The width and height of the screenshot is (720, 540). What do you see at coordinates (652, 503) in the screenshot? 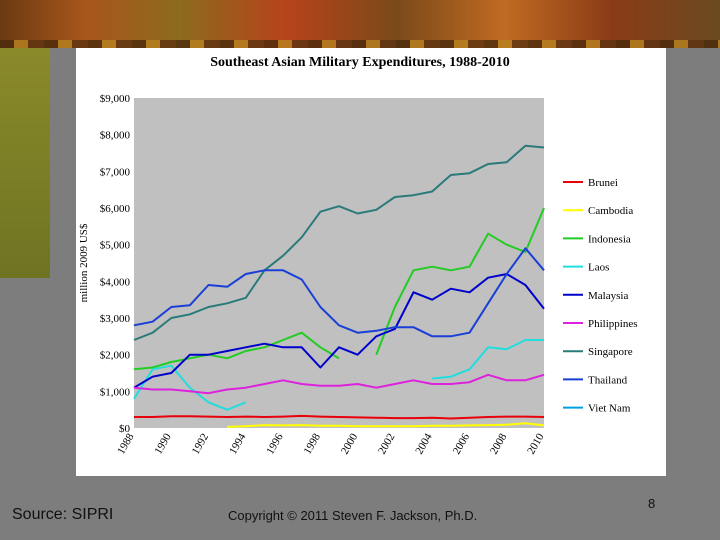
I see `page-number: 8` at bounding box center [652, 503].